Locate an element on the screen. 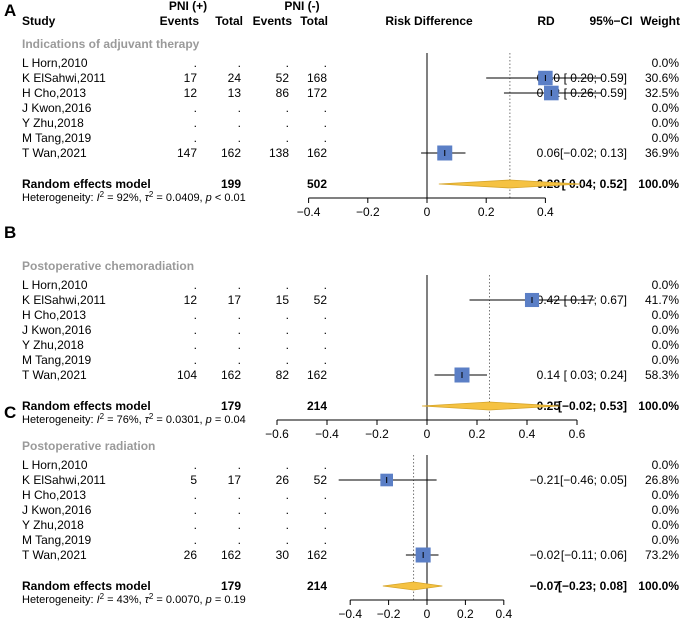 This screenshot has width=685, height=630. study-row: Y Zhu,2018.... 0.0% is located at coordinates (350, 123).